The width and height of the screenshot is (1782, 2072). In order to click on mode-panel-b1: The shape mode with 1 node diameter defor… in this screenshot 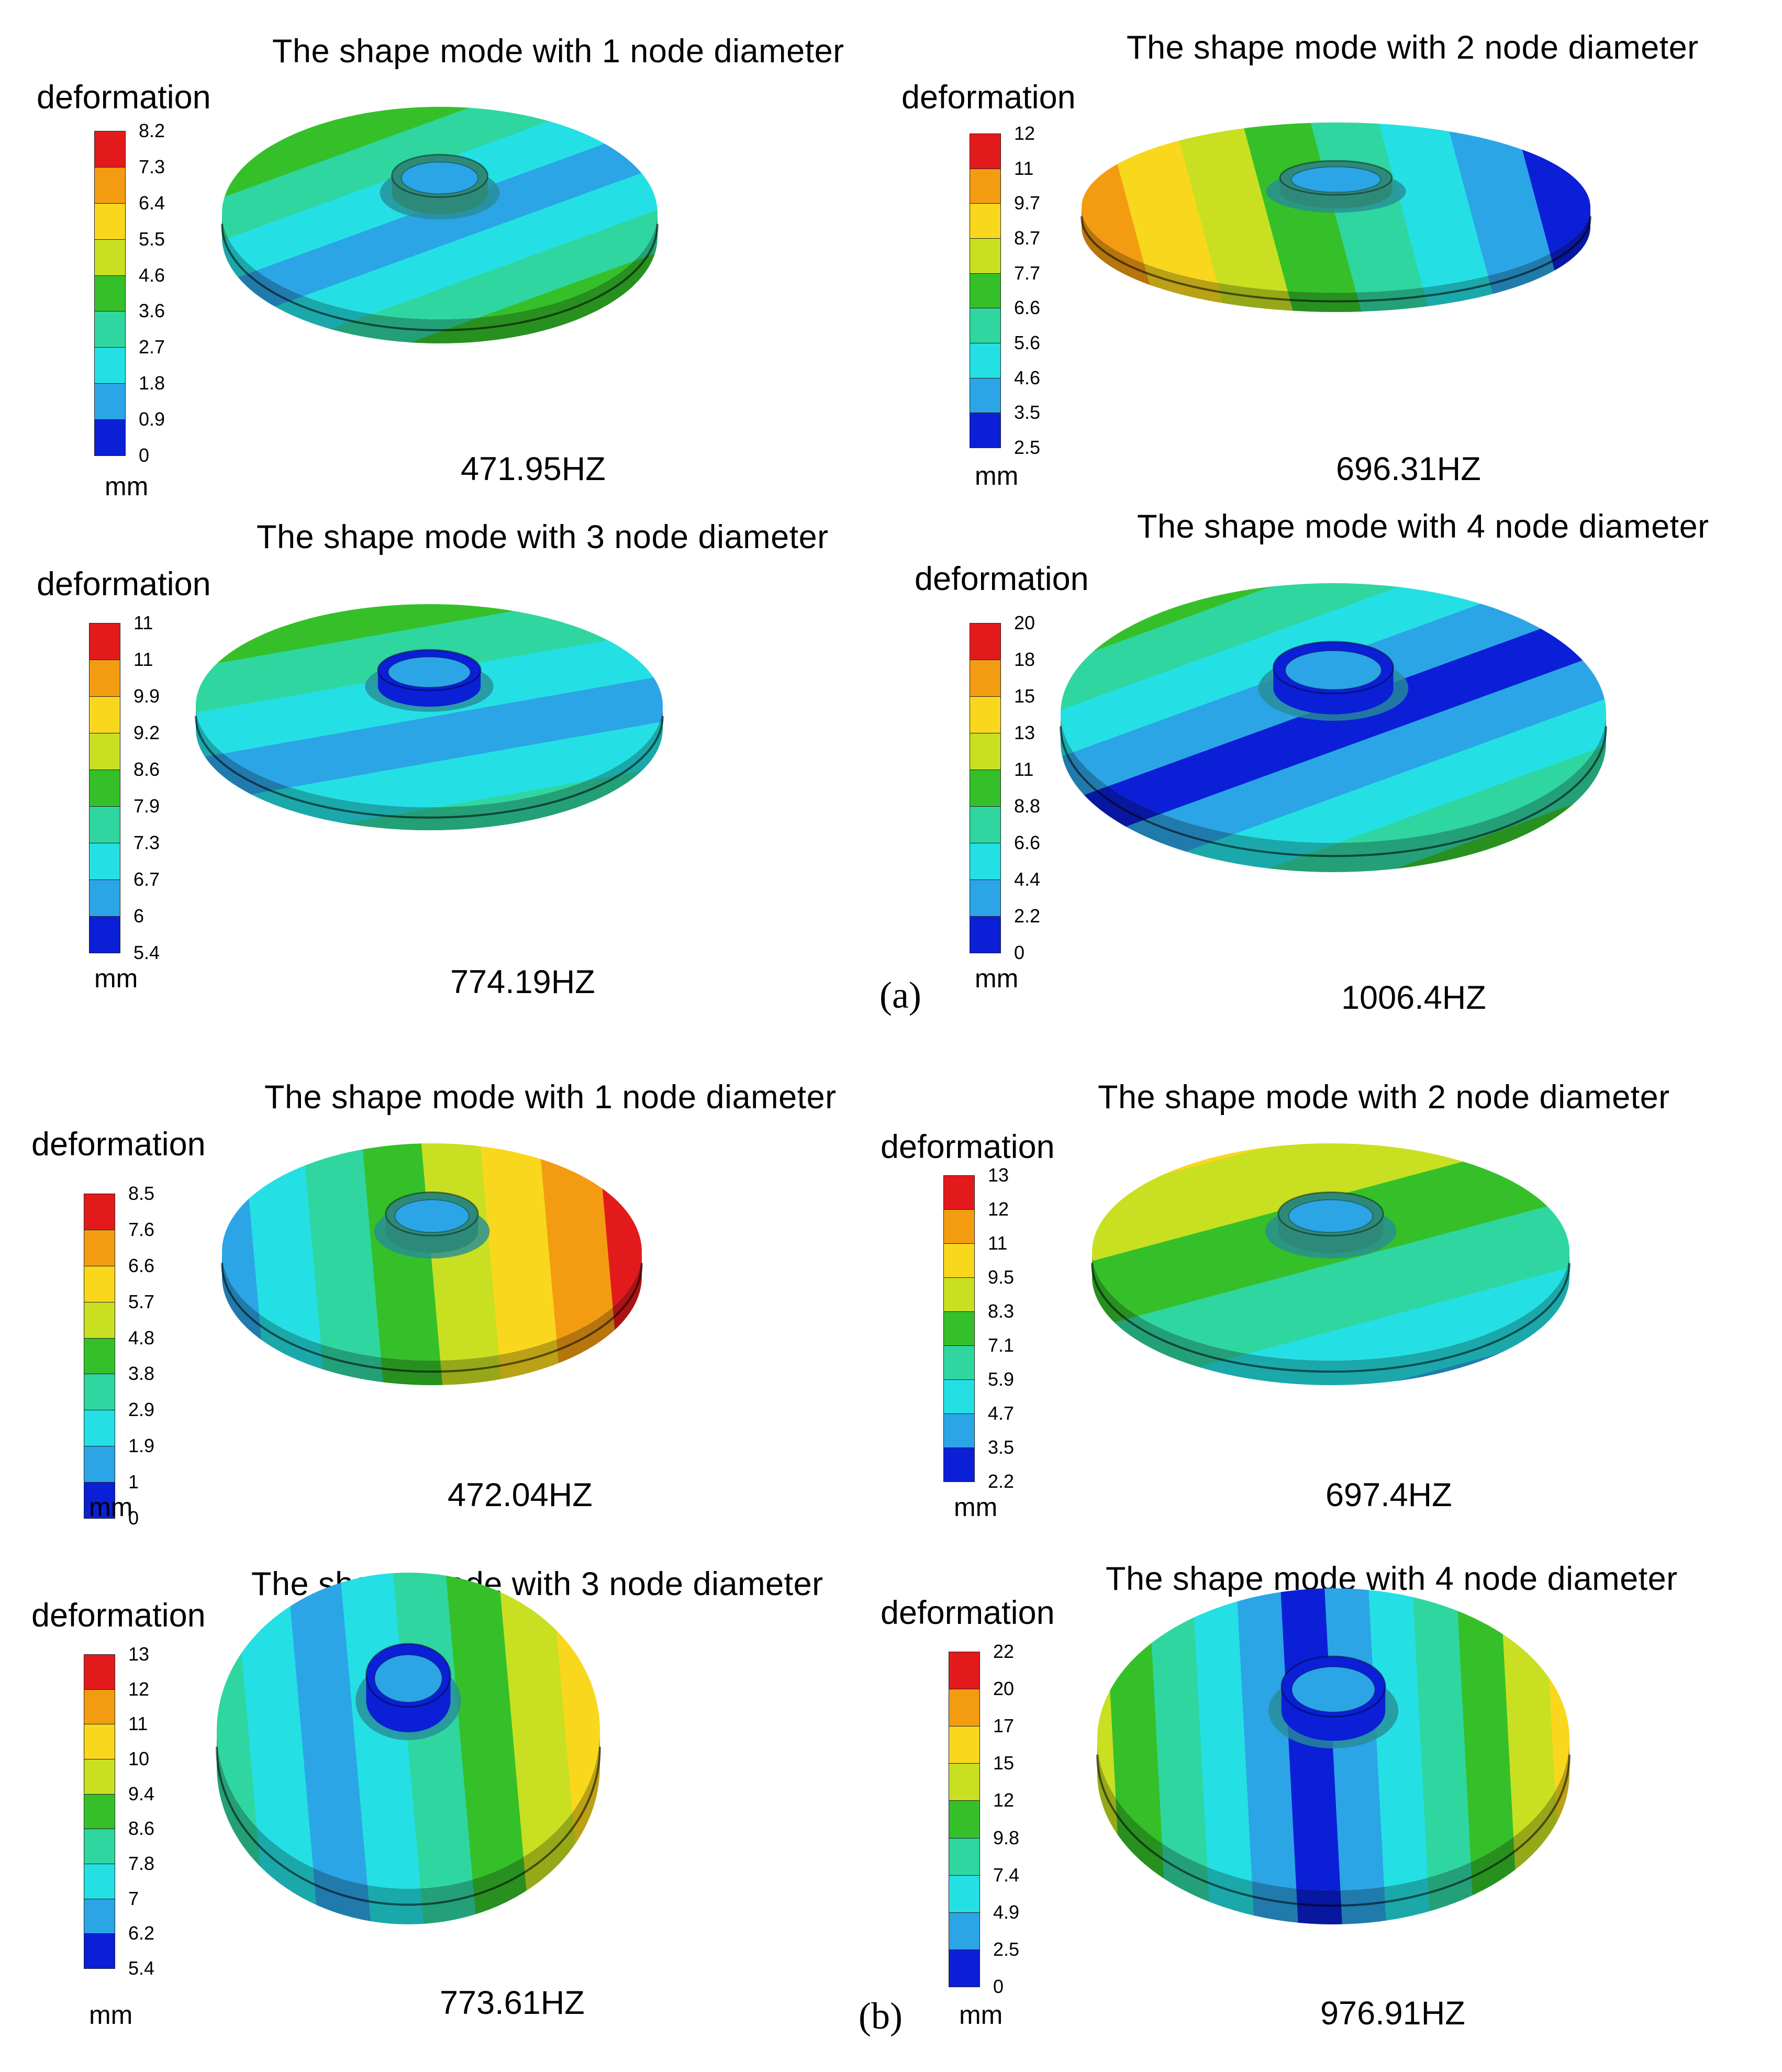, I will do `click(445, 1304)`.